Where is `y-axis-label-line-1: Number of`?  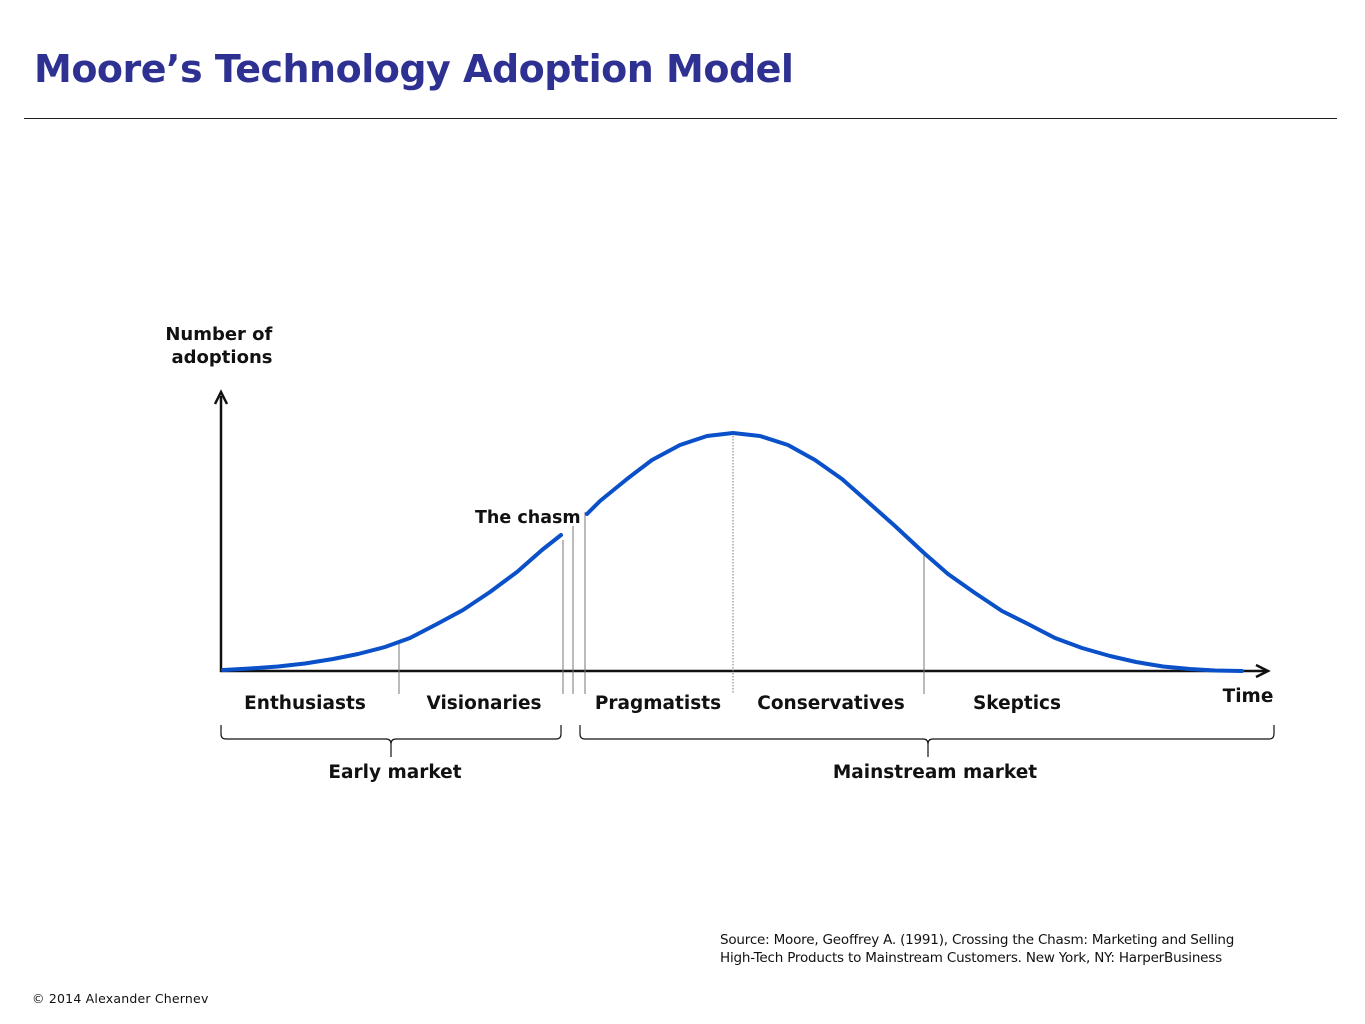 y-axis-label-line-1: Number of is located at coordinates (218, 334).